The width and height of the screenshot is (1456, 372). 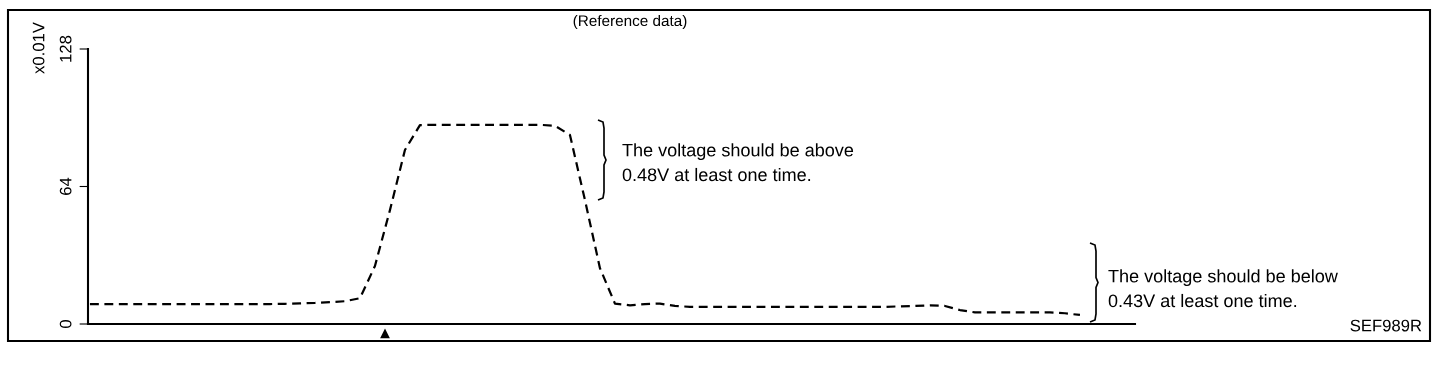 What do you see at coordinates (65, 186) in the screenshot?
I see `y-tick-label: 64` at bounding box center [65, 186].